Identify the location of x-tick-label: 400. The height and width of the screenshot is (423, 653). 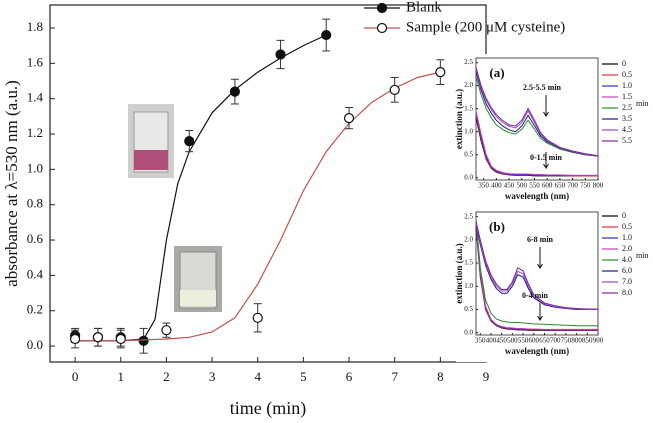
(496, 186).